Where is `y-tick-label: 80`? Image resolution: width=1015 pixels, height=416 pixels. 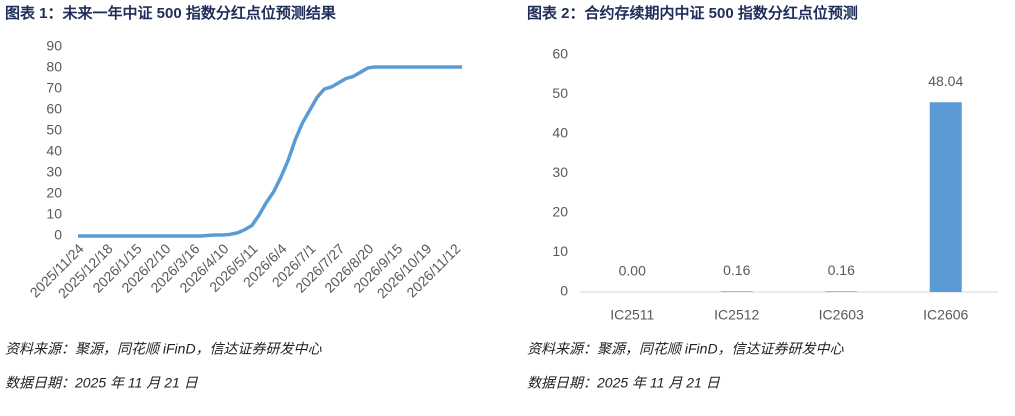 y-tick-label: 80 is located at coordinates (54, 67).